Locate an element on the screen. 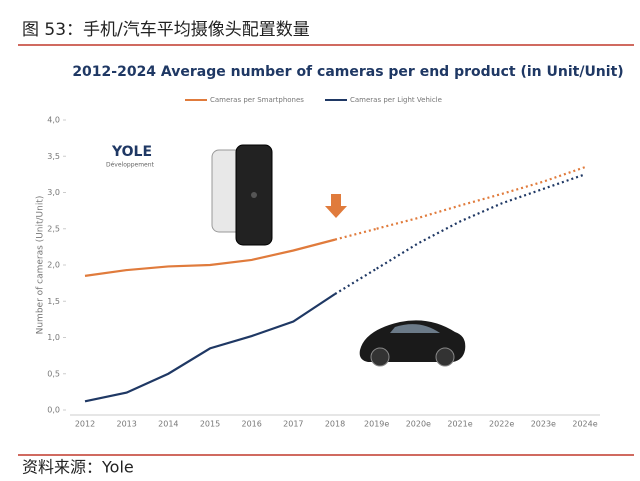  car-image is located at coordinates (412, 343).